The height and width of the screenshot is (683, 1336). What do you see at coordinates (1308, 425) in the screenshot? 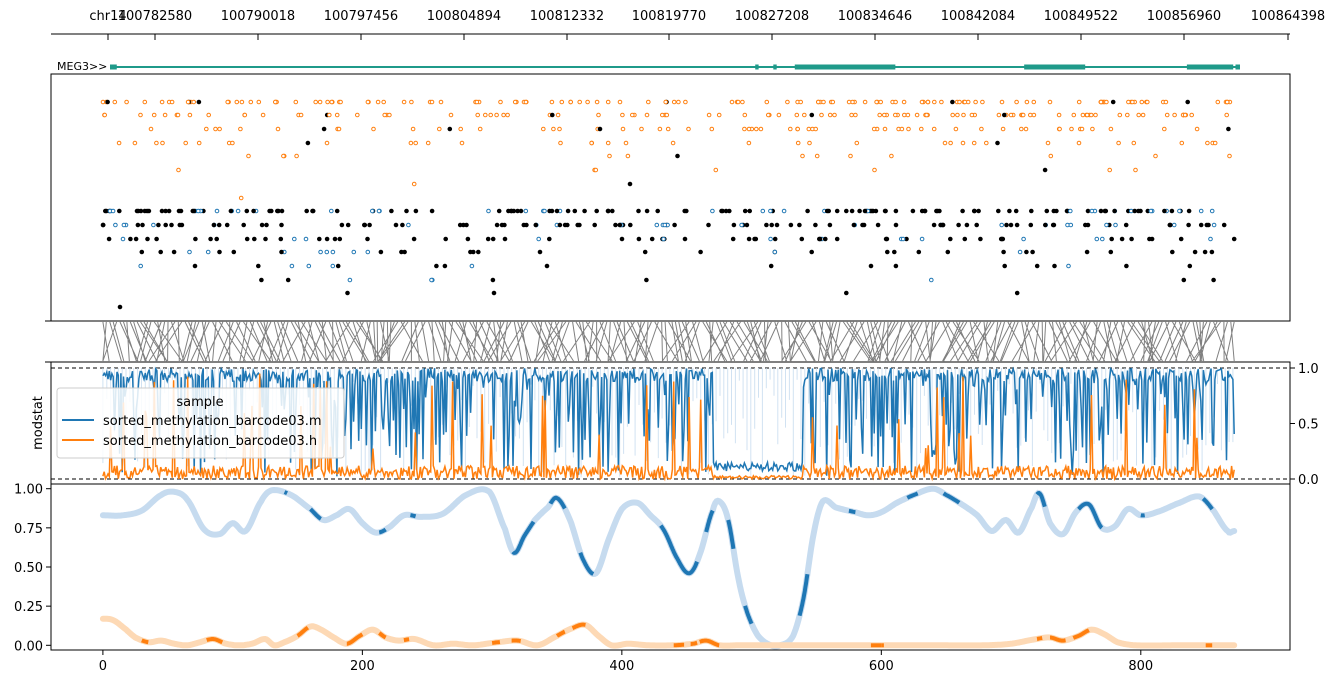
I see `modstat-y-tick-label: 0.5` at bounding box center [1308, 425].